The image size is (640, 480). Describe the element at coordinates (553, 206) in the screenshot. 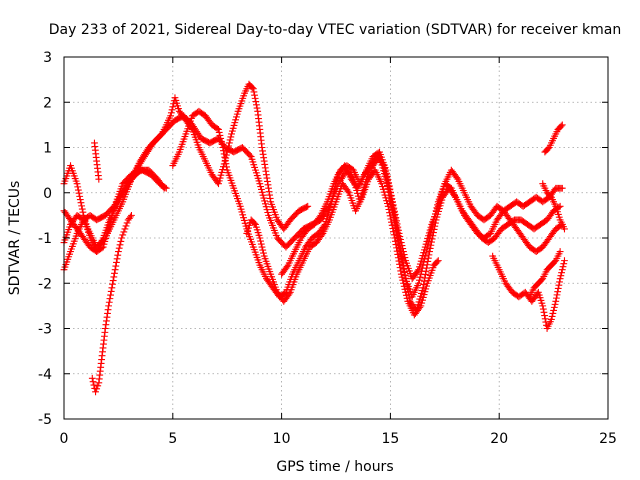

I see `series-track-m` at that location.